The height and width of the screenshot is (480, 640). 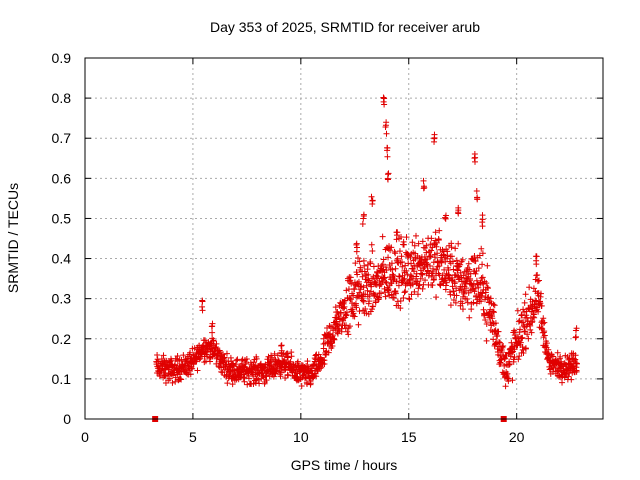 What do you see at coordinates (62, 98) in the screenshot?
I see `y-tick-label: 0.8` at bounding box center [62, 98].